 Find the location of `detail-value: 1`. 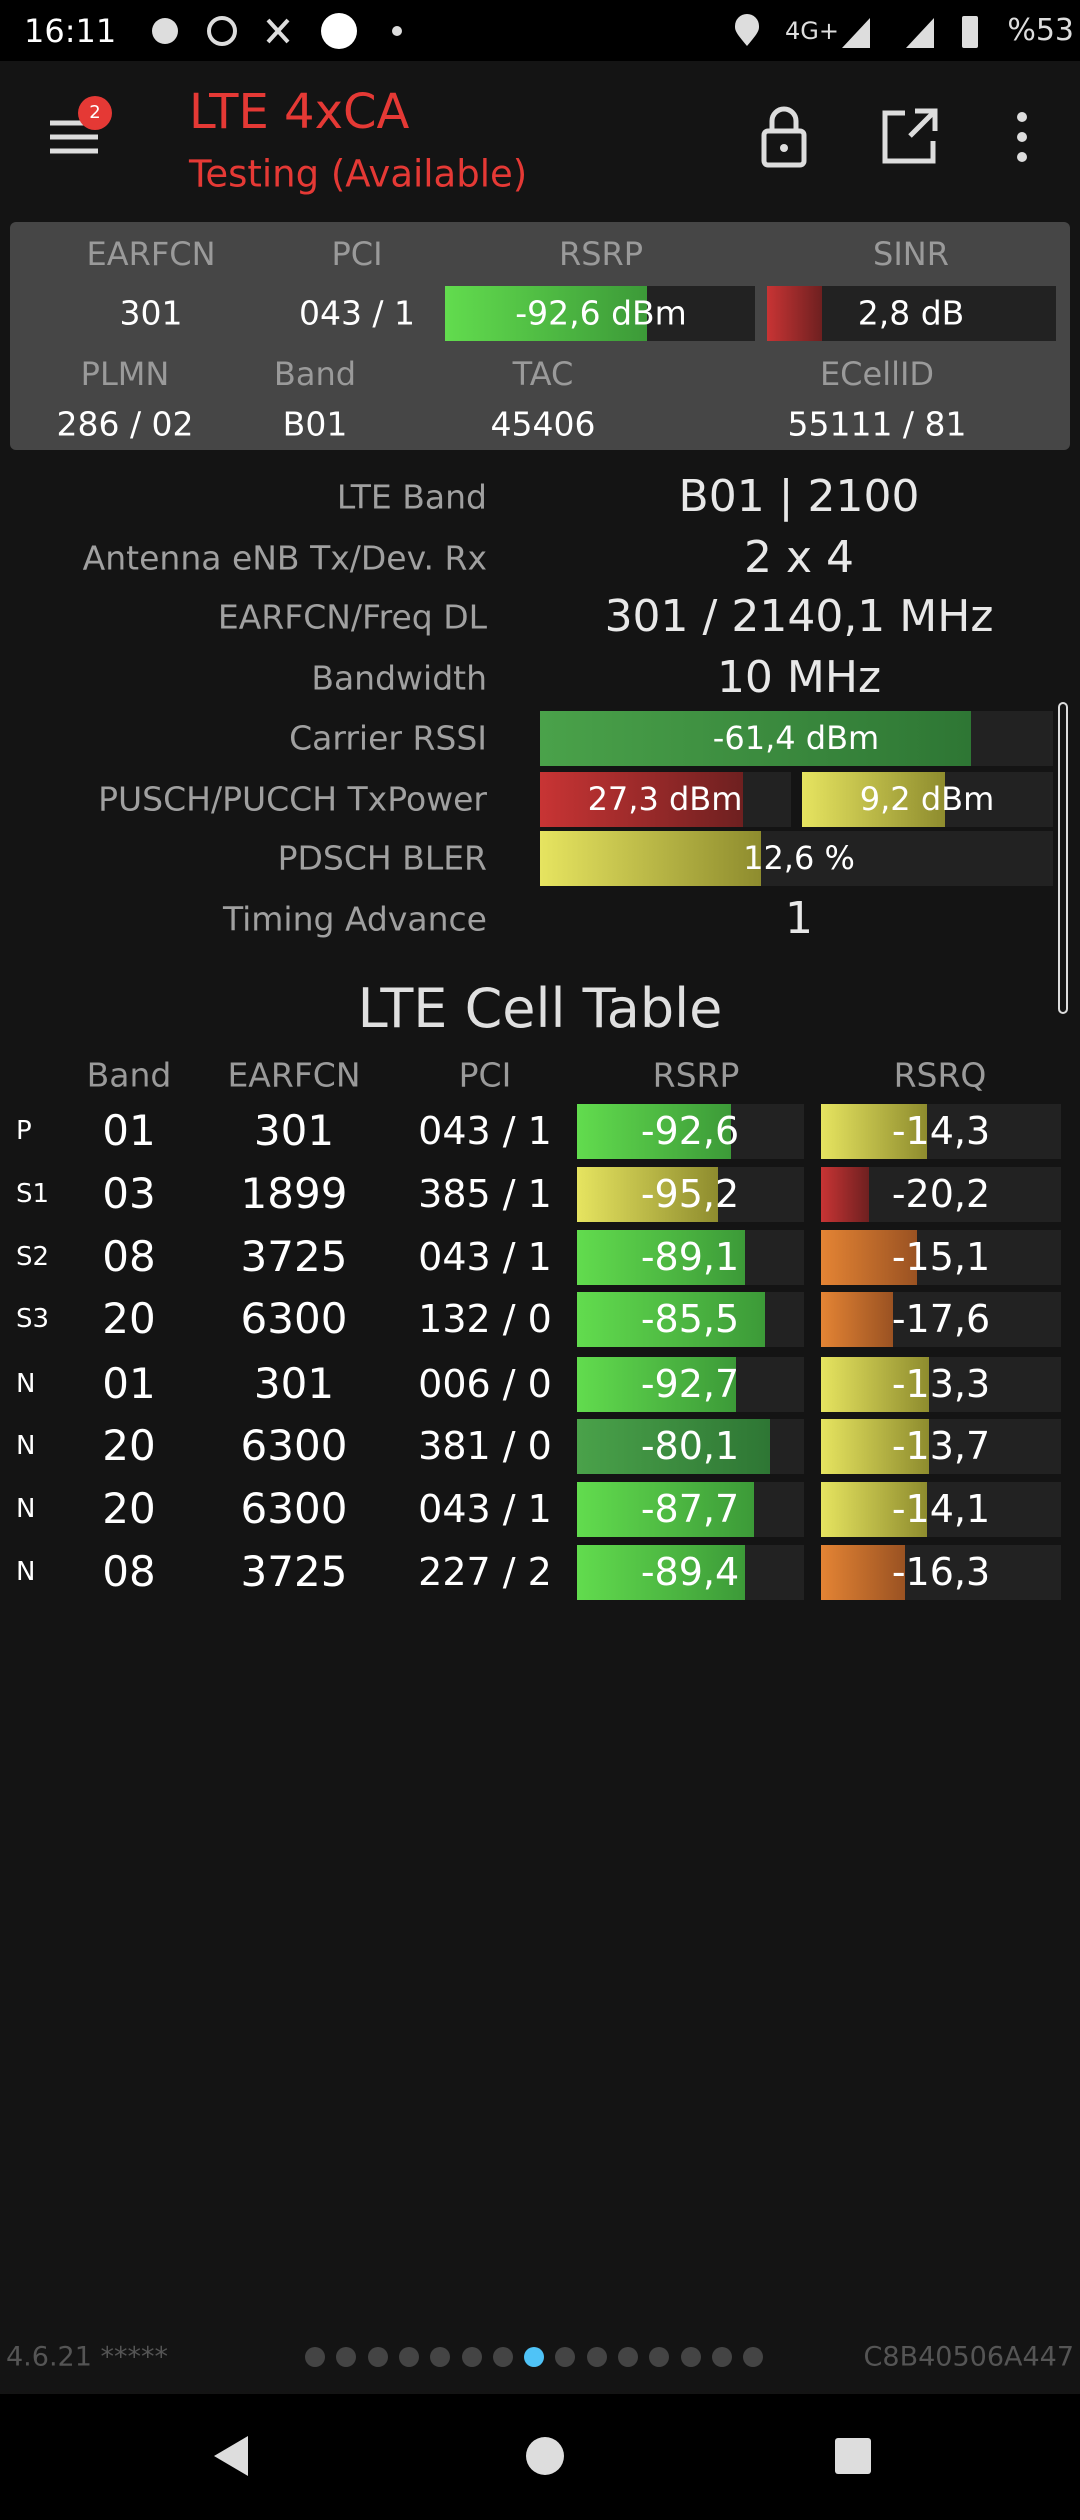

detail-value: 1 is located at coordinates (799, 918).